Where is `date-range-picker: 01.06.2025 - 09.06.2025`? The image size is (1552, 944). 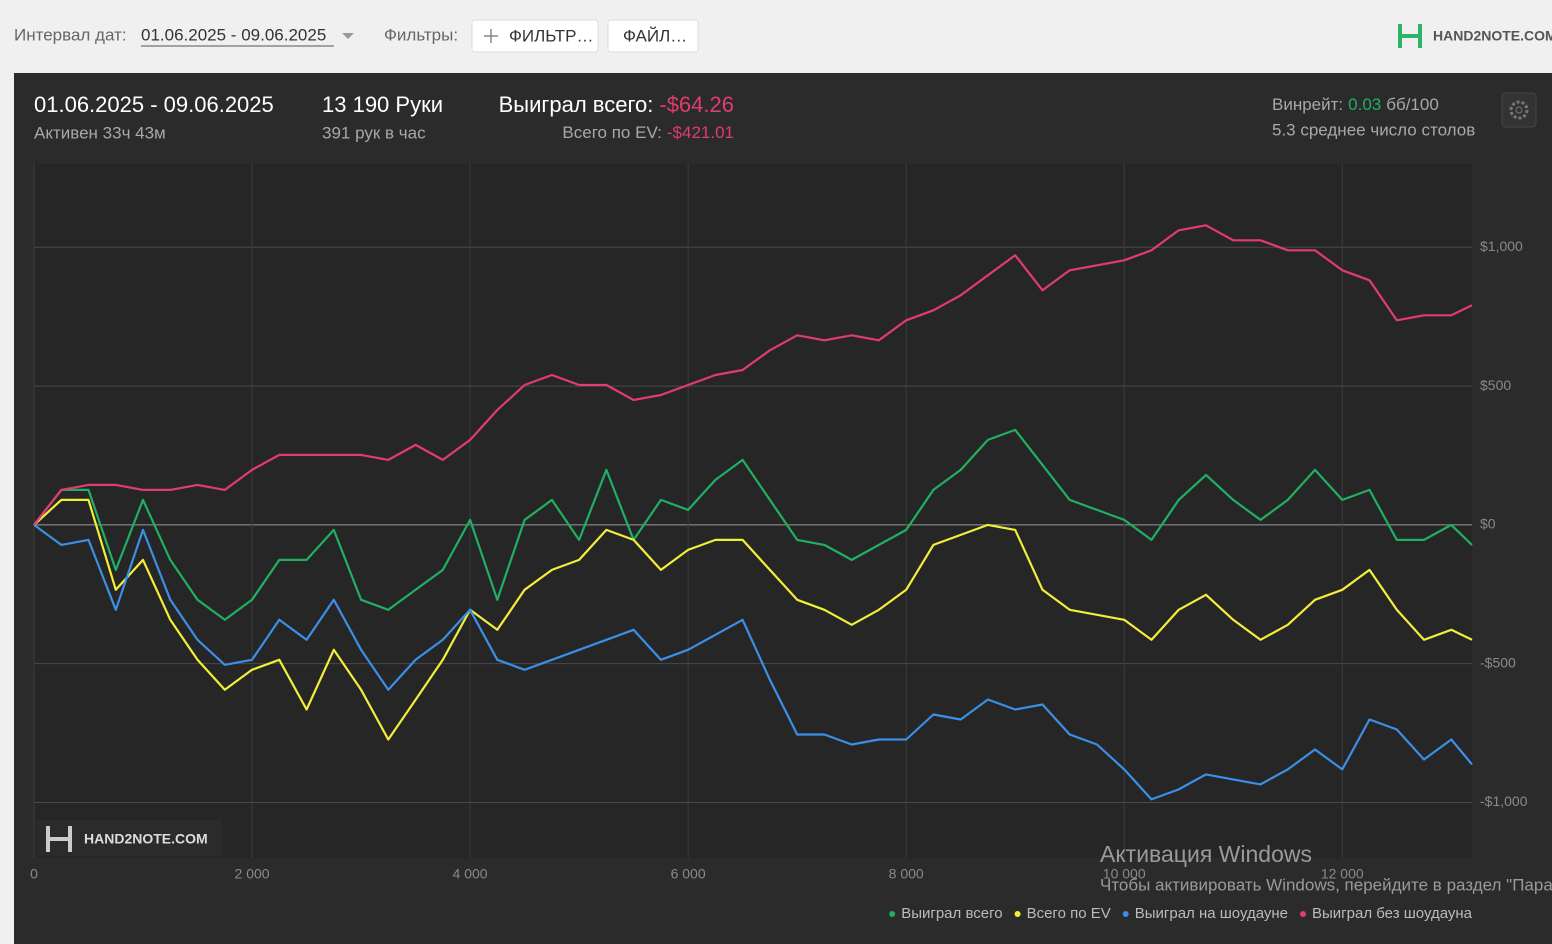 date-range-picker: 01.06.2025 - 09.06.2025 is located at coordinates (233, 34).